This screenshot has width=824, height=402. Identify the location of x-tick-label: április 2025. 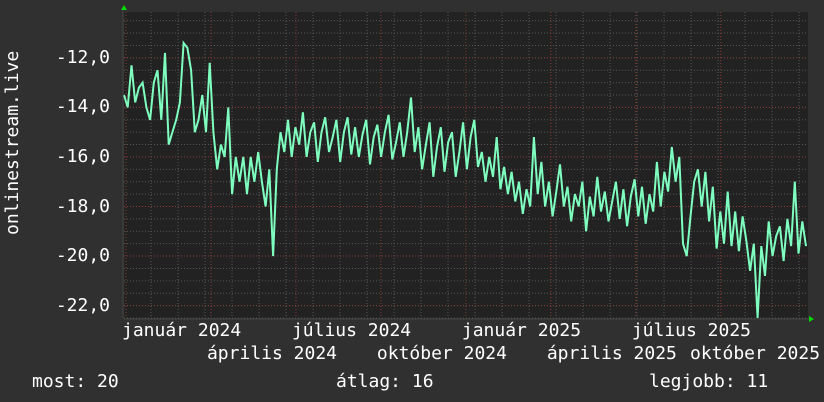
(611, 353).